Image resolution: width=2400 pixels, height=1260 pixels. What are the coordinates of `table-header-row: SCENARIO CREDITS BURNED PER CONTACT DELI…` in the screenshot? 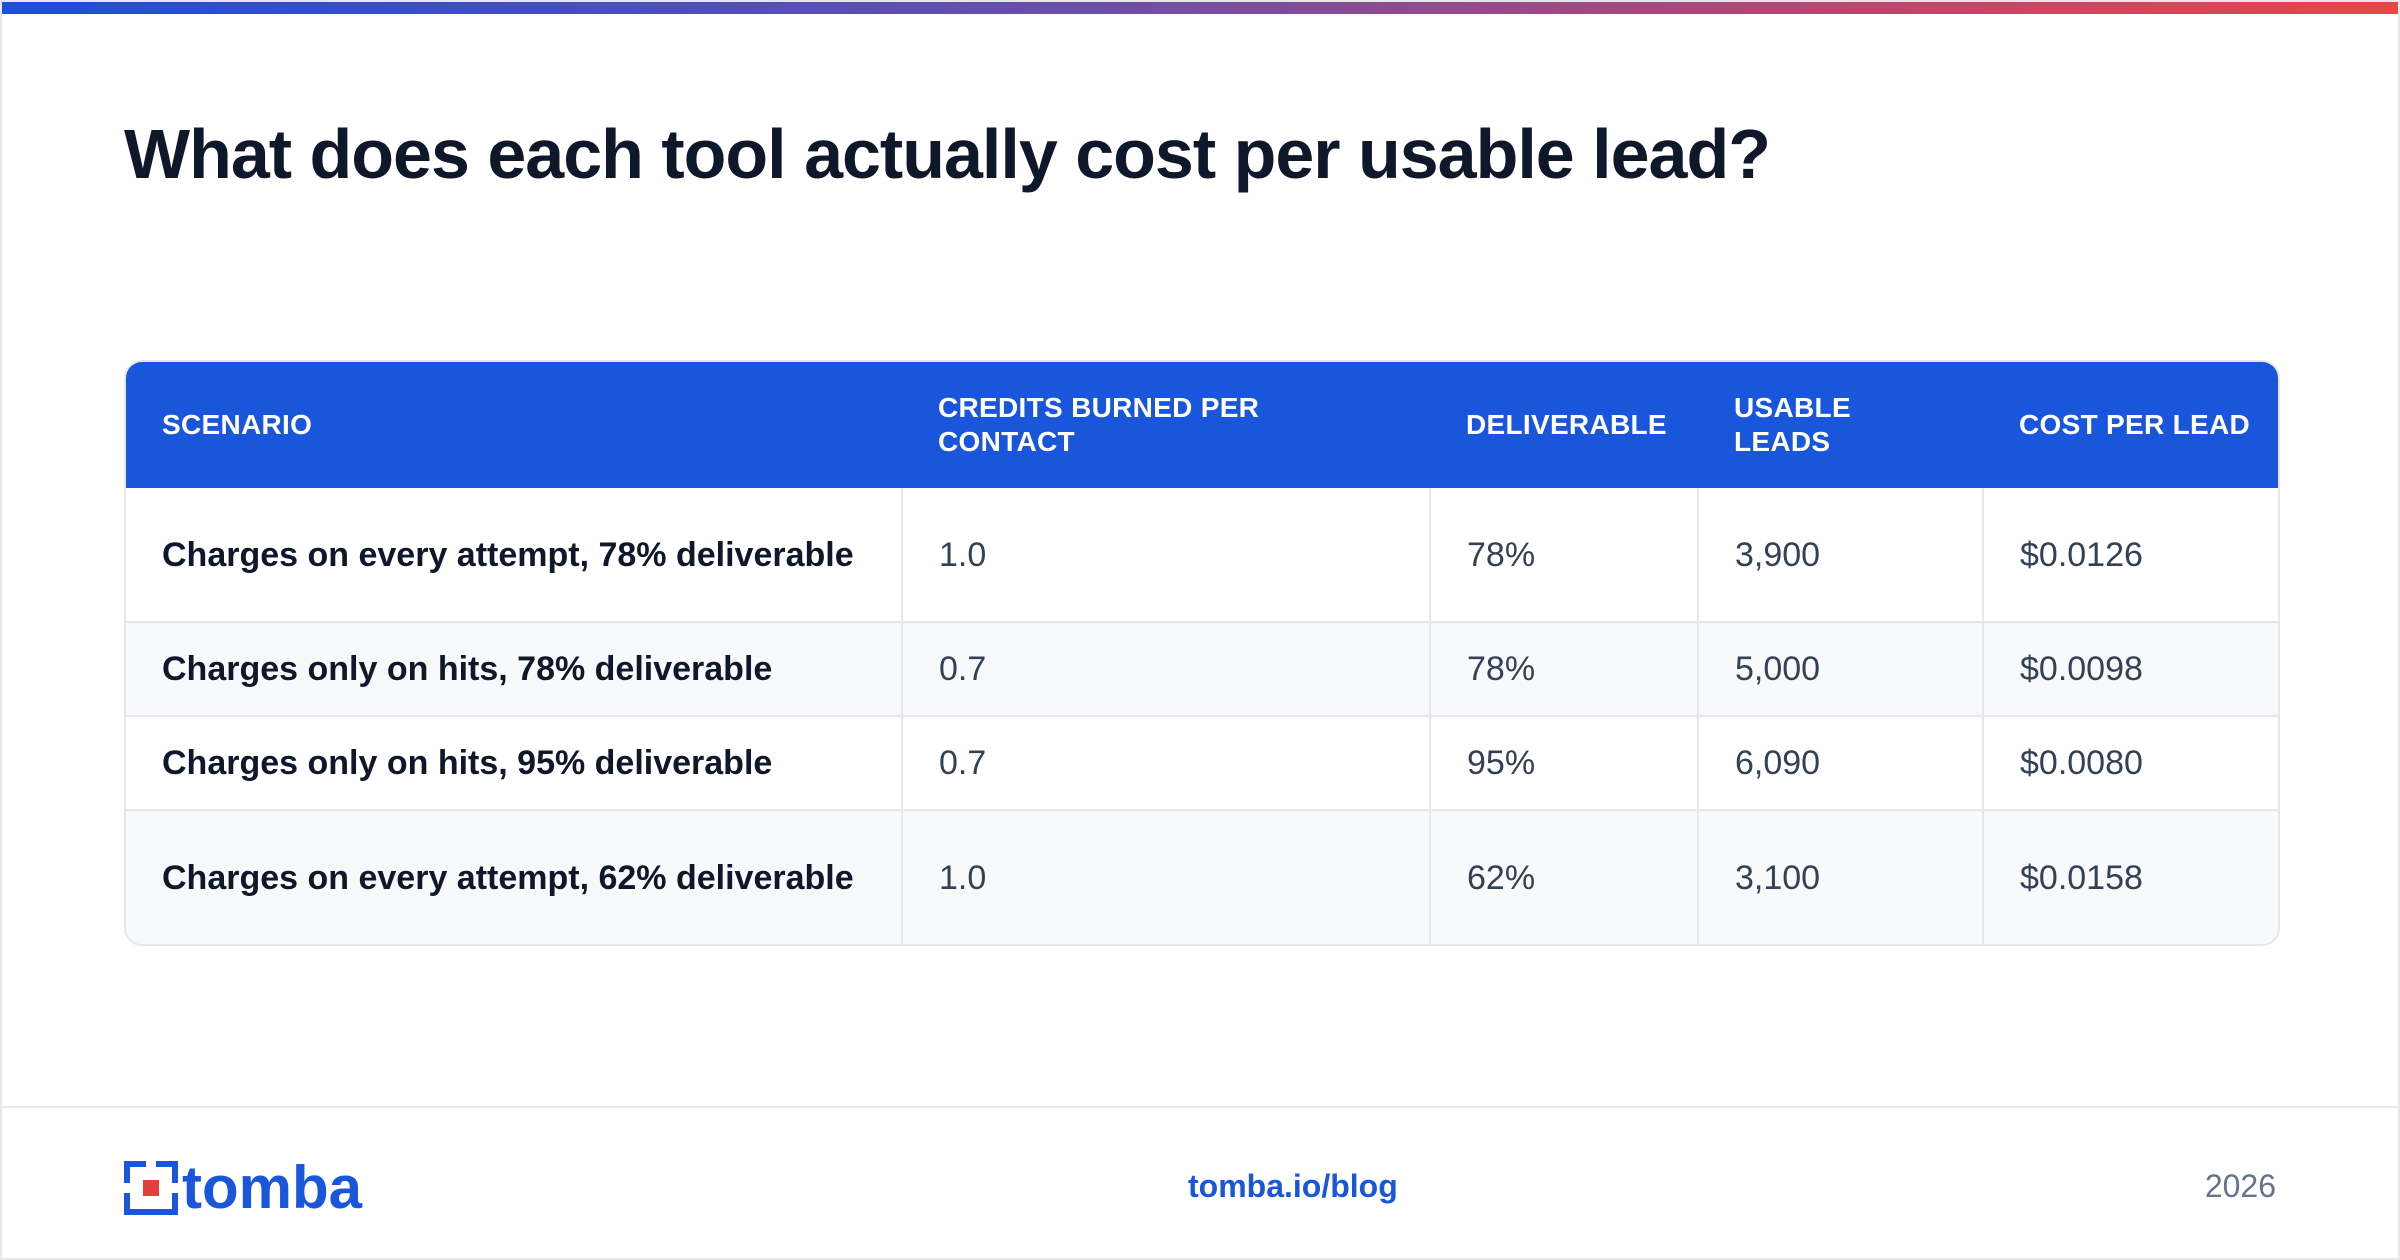 It's located at (1202, 425).